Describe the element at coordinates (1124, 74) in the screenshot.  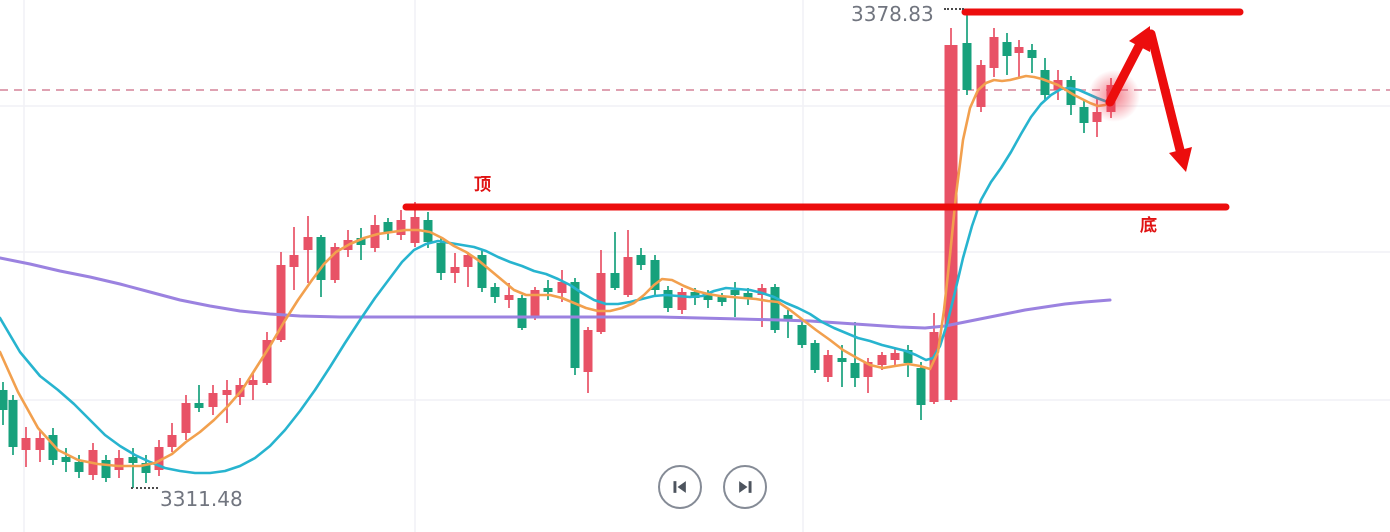
I see `up-trend-arrow` at that location.